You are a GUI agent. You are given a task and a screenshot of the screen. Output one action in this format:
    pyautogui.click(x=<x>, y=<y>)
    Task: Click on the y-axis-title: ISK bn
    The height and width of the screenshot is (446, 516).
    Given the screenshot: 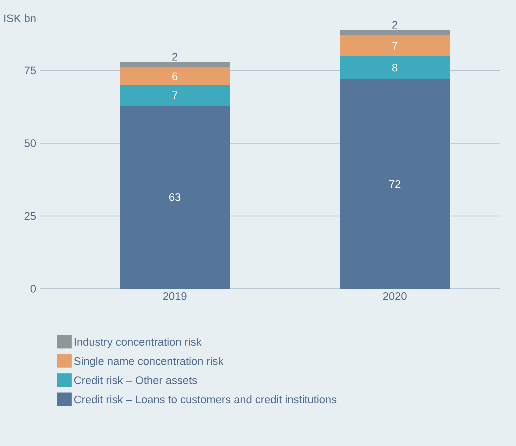 What is the action you would take?
    pyautogui.click(x=20, y=18)
    